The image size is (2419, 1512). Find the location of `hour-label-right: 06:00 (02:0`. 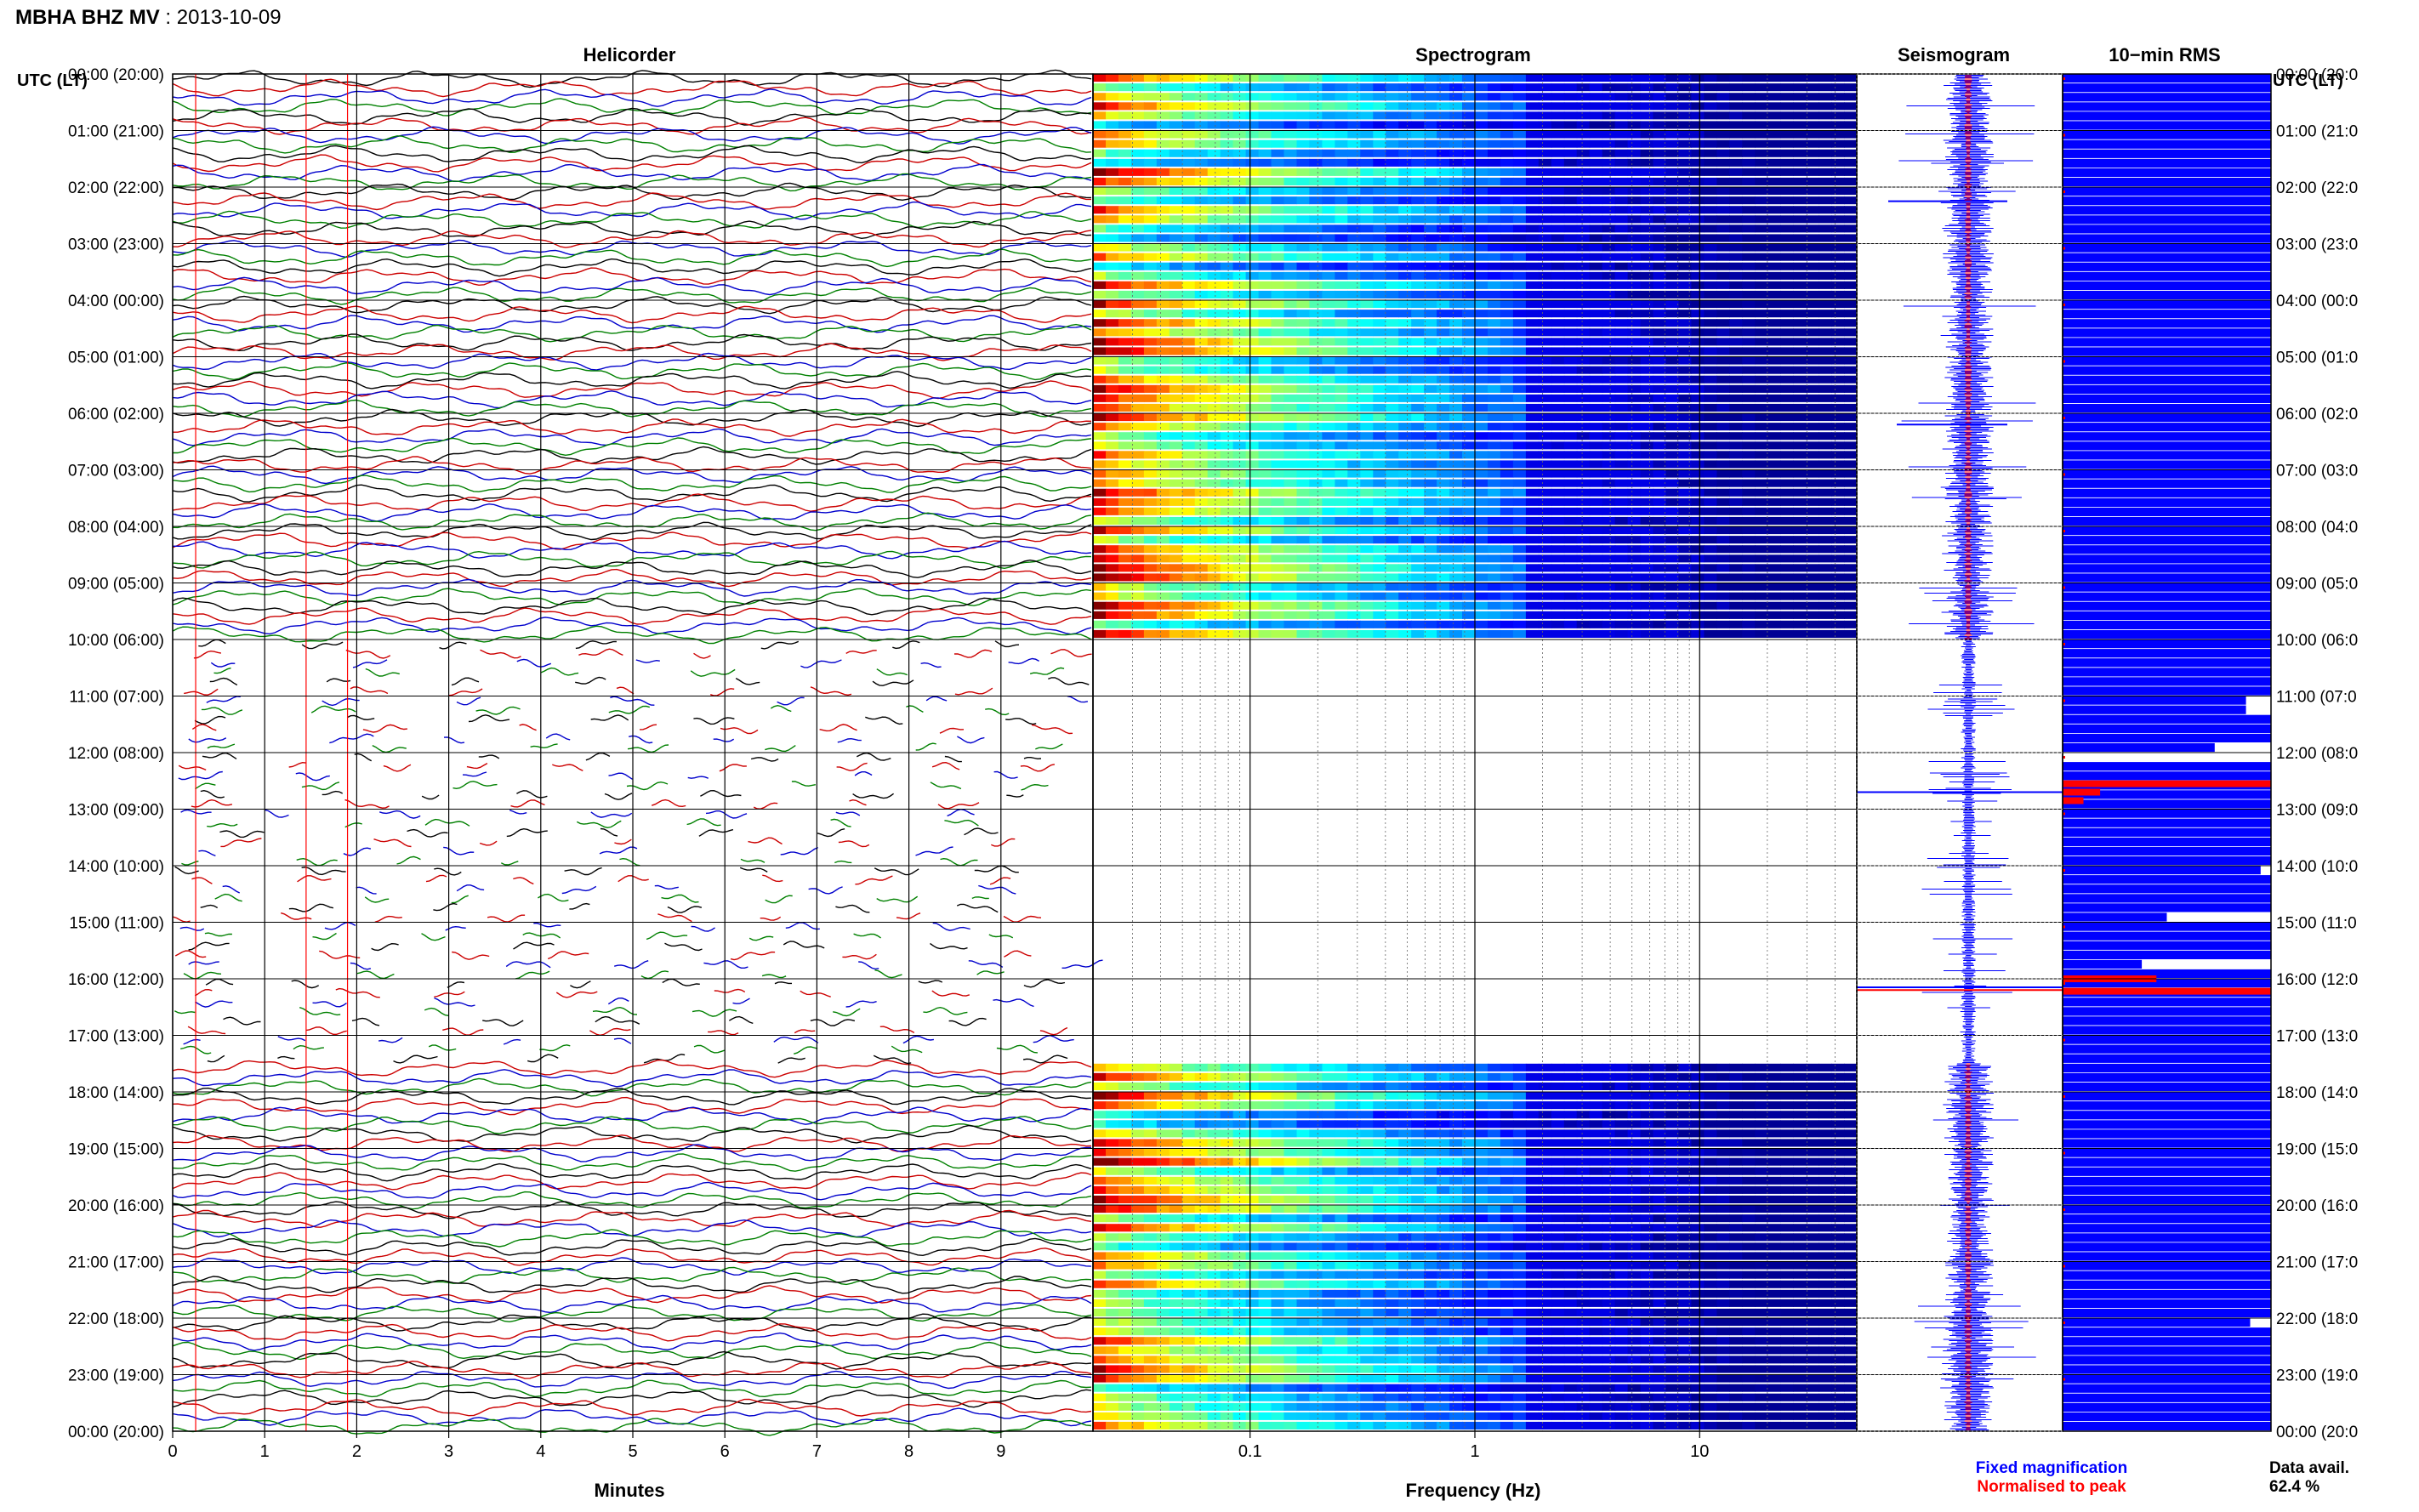

hour-label-right: 06:00 (02:0 is located at coordinates (2317, 414).